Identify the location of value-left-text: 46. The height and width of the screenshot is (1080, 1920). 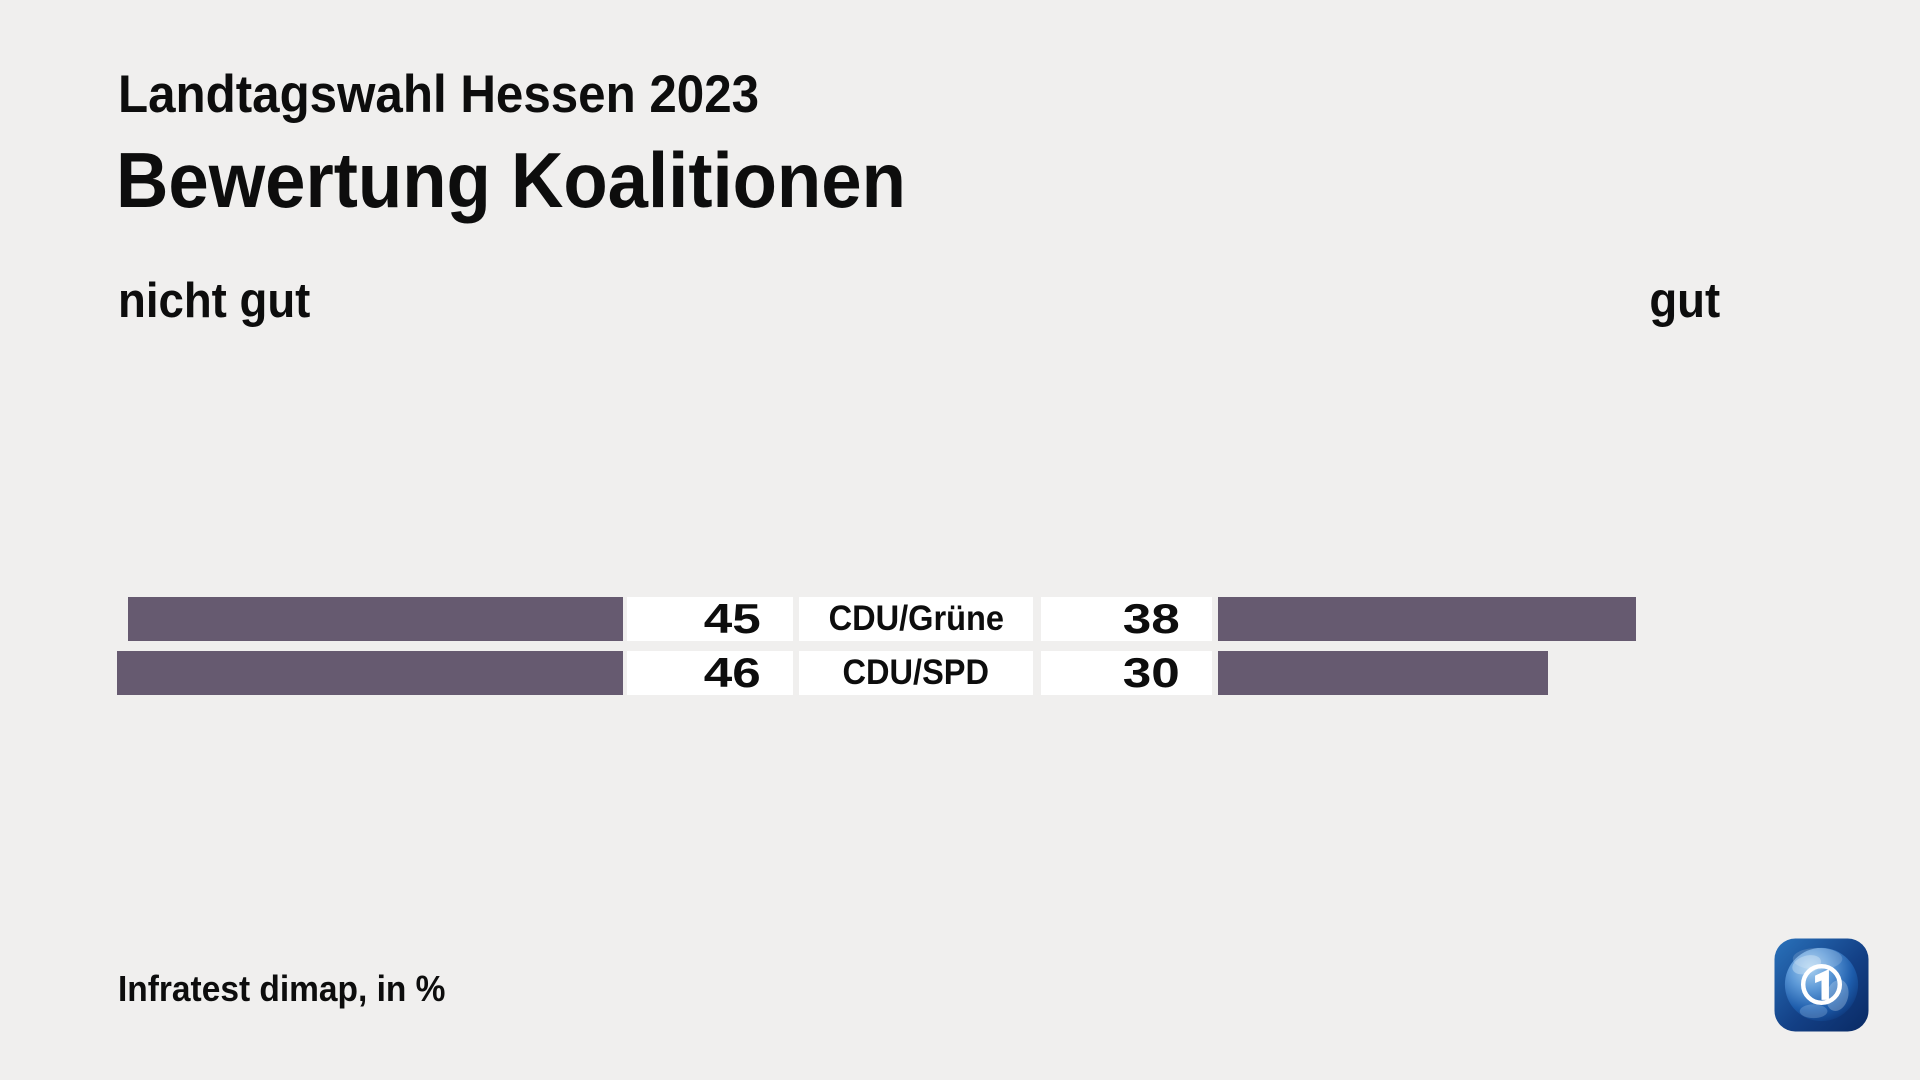
(732, 672).